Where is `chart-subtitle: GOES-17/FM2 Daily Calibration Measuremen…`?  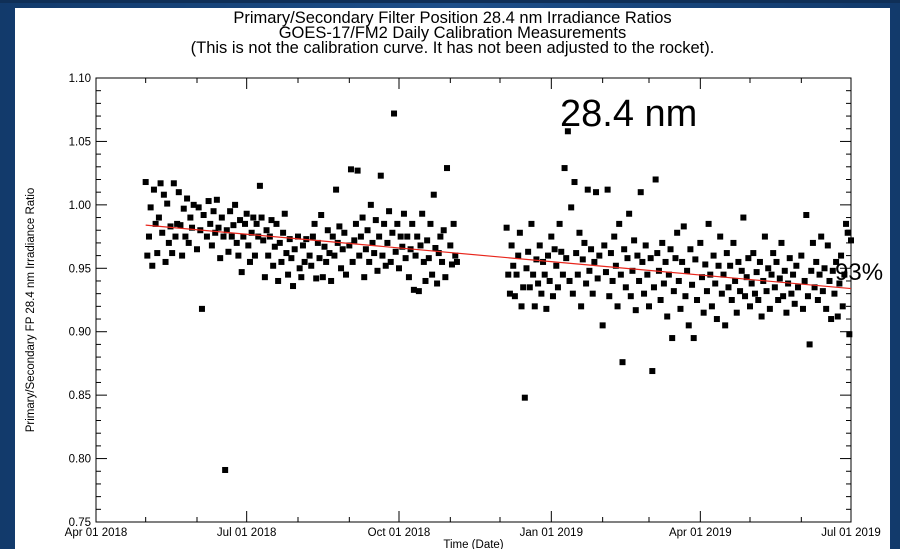
chart-subtitle: GOES-17/FM2 Daily Calibration Measuremen… is located at coordinates (452, 33).